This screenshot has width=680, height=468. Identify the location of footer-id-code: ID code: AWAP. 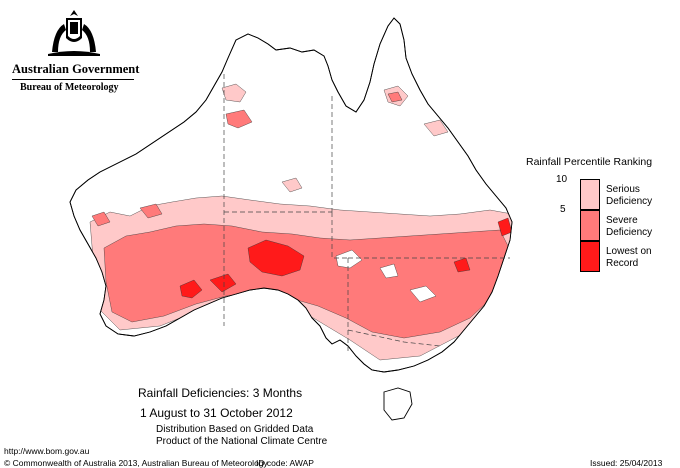
(285, 463).